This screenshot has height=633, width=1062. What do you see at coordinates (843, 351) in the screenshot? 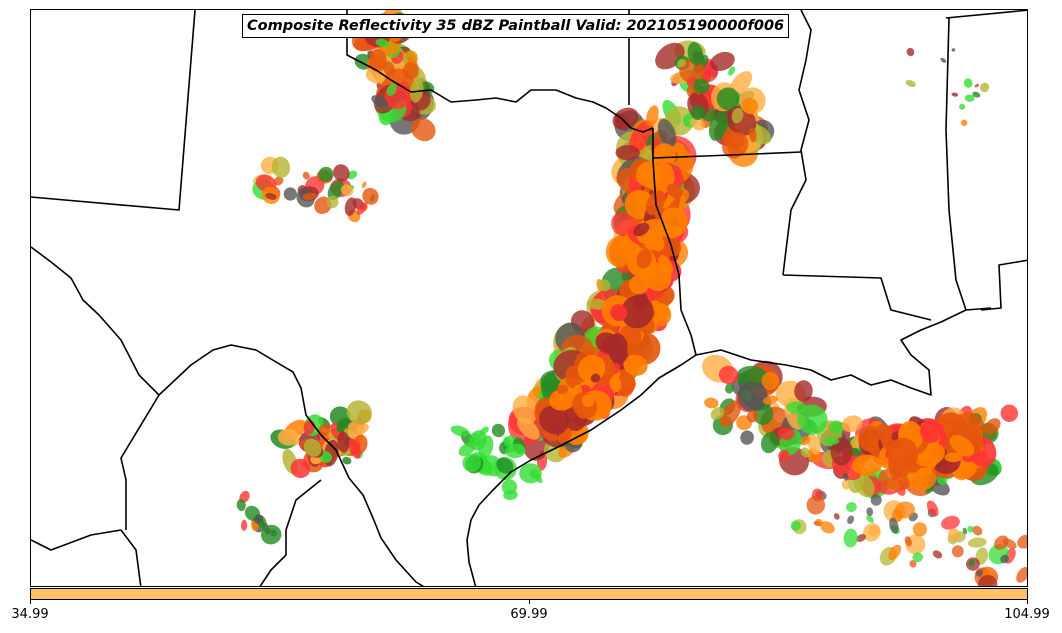
I see `louisiana-coast` at bounding box center [843, 351].